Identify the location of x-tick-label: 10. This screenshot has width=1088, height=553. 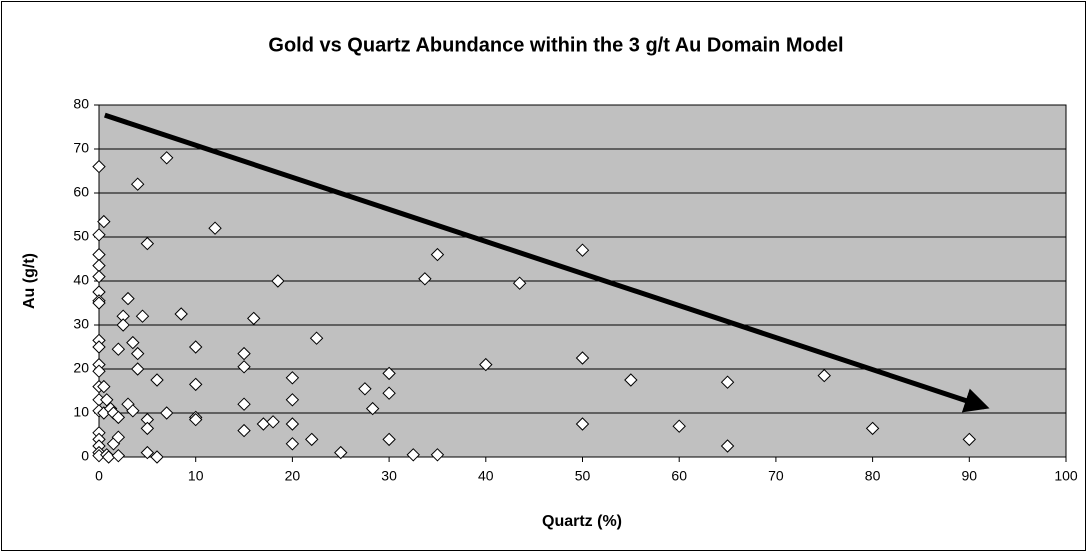
(196, 476).